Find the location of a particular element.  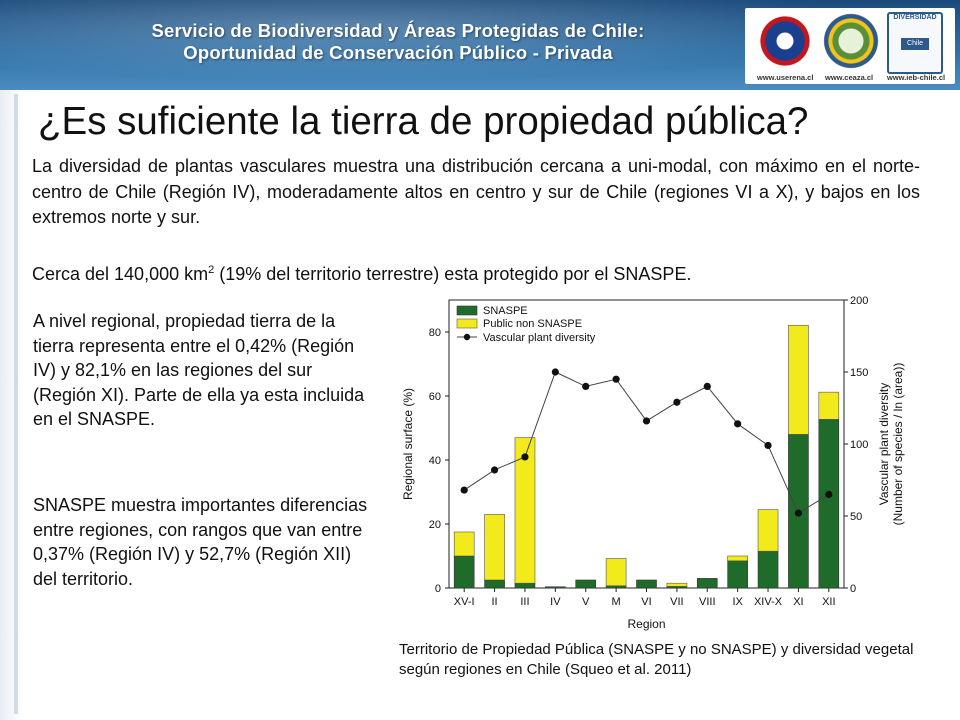

y-tick-label-3: 60 is located at coordinates (435, 397).